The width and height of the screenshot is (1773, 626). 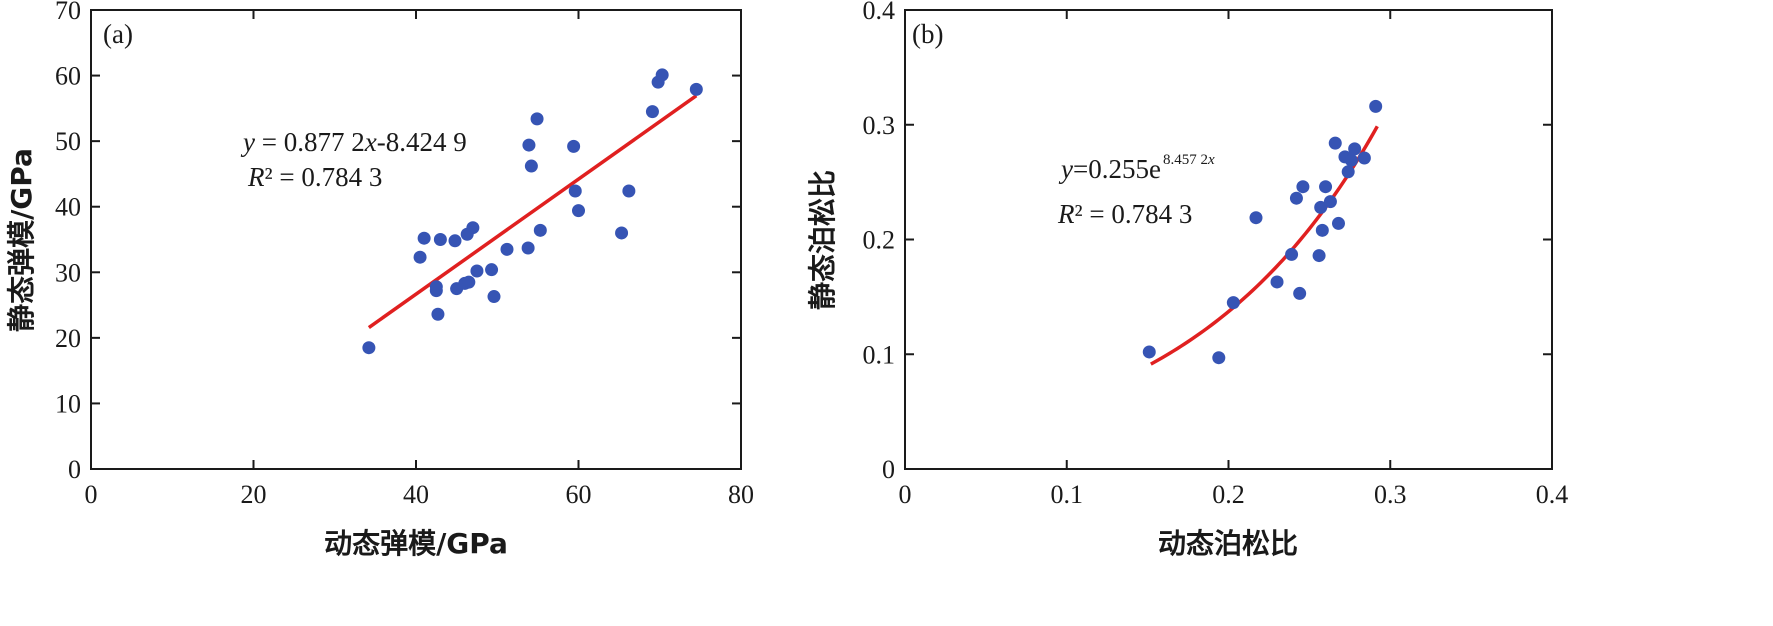 What do you see at coordinates (68, 12) in the screenshot?
I see `panel-a-y-tick-label: 70` at bounding box center [68, 12].